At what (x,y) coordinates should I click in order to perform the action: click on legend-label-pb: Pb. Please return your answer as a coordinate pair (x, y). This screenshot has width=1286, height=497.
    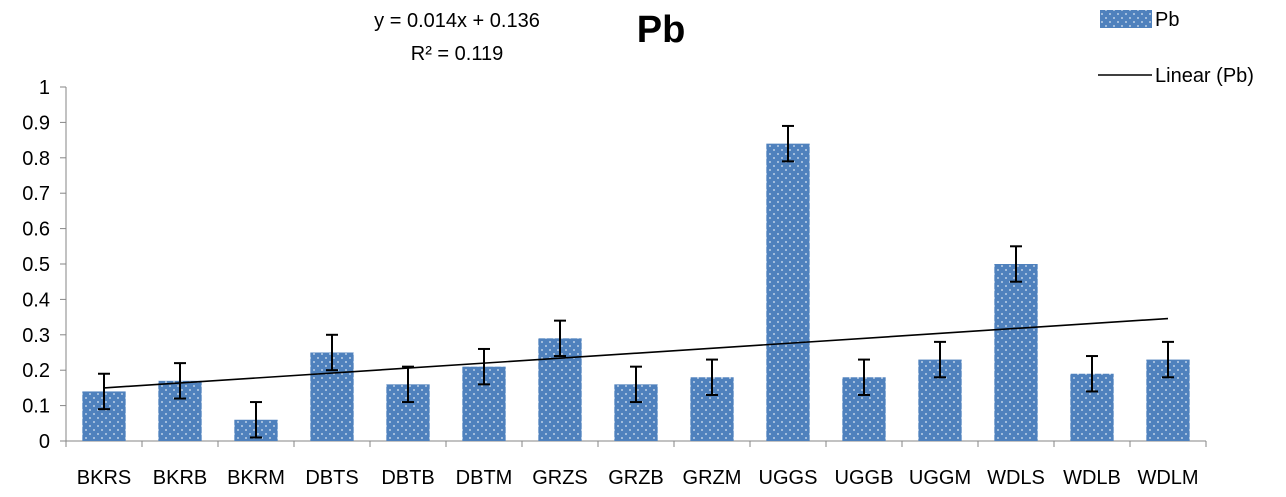
    Looking at the image, I should click on (1167, 20).